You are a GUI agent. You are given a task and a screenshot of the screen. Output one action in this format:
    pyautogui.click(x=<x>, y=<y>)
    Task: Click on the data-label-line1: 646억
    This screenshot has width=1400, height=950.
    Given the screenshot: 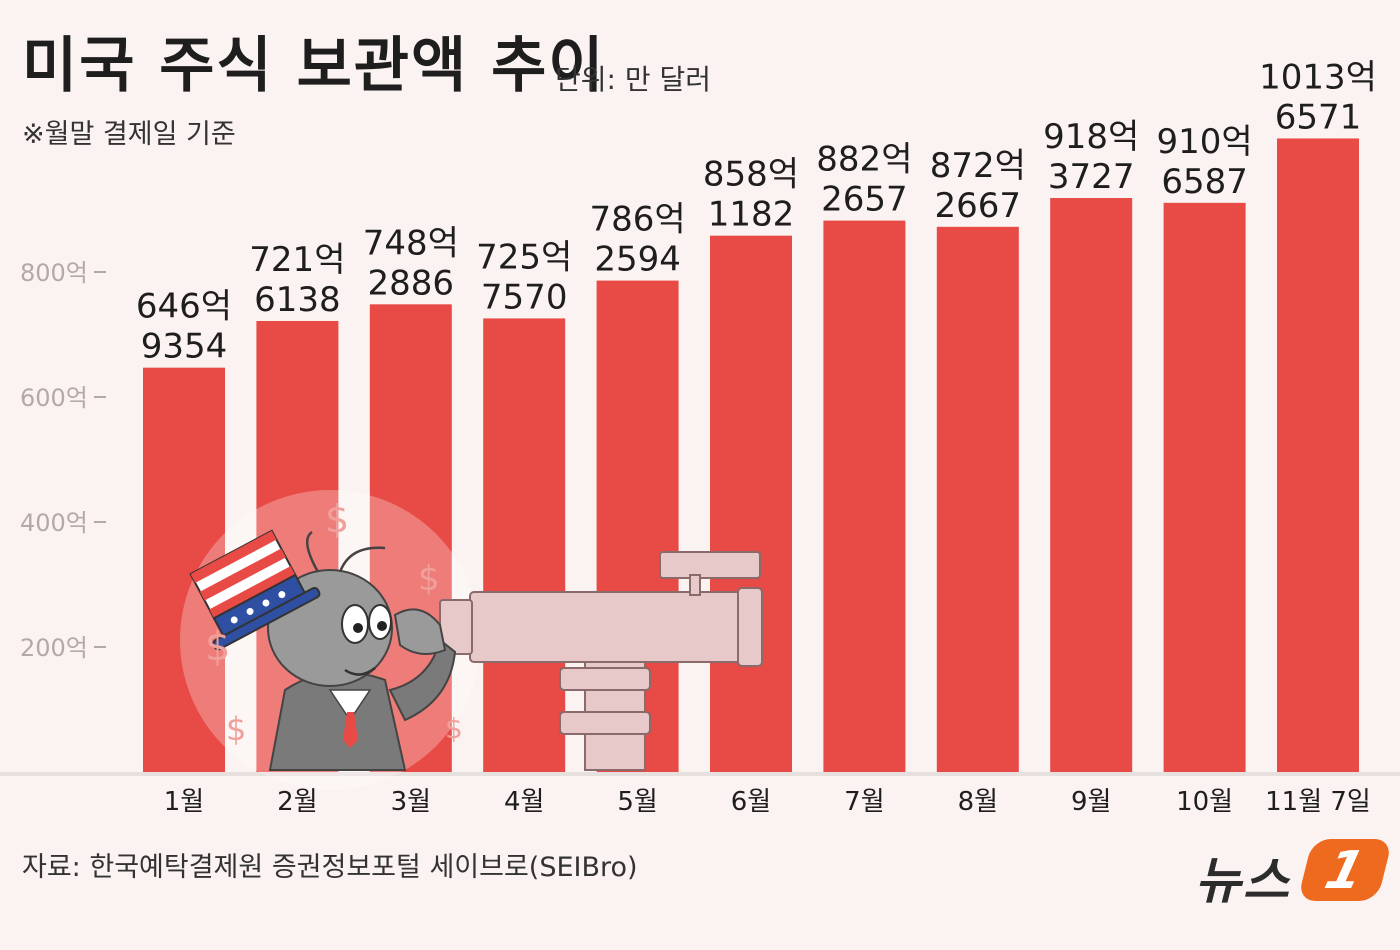 What is the action you would take?
    pyautogui.click(x=184, y=307)
    